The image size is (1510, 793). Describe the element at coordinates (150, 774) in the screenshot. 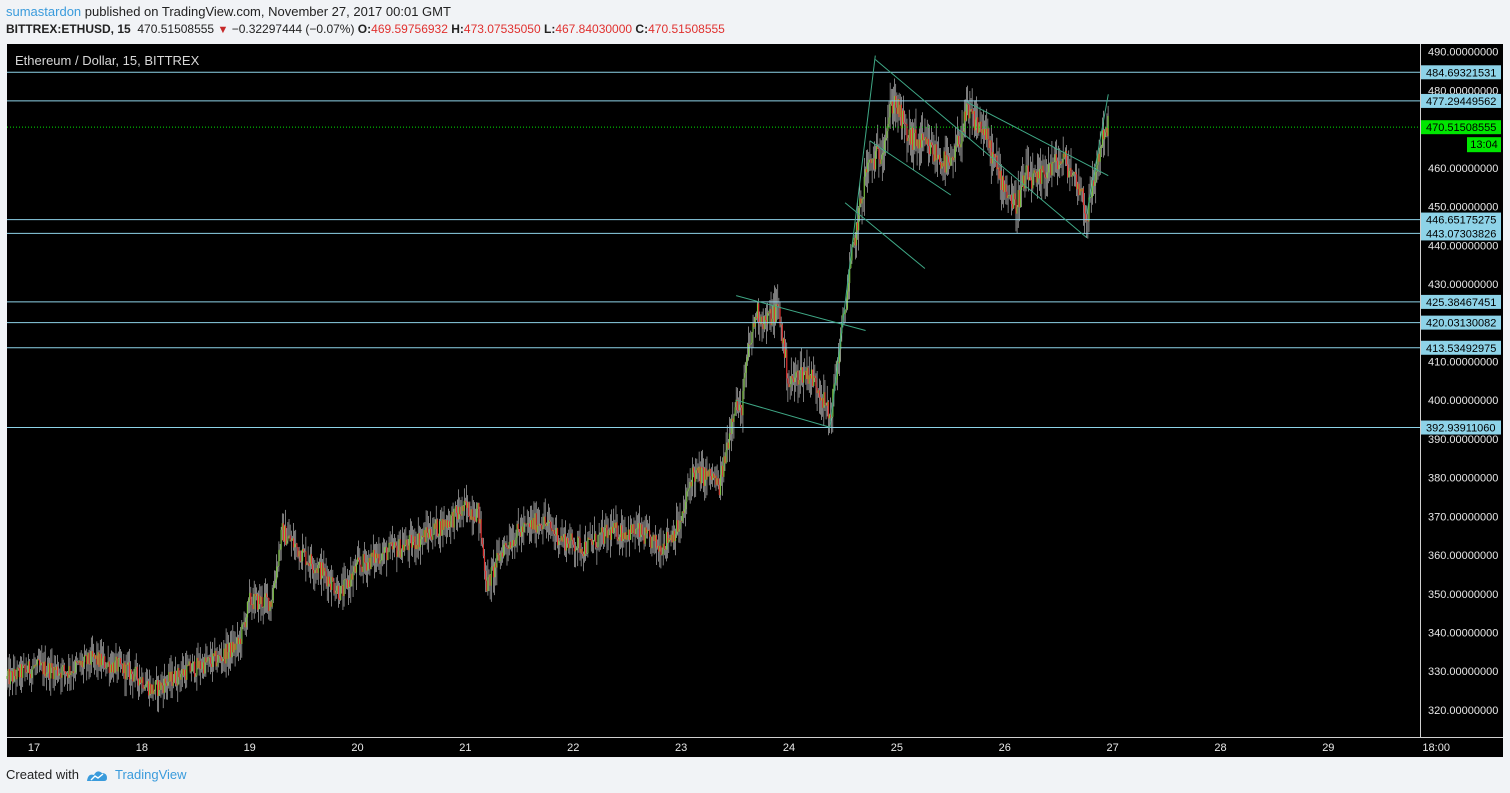

I see `tradingview-link: TradingView` at that location.